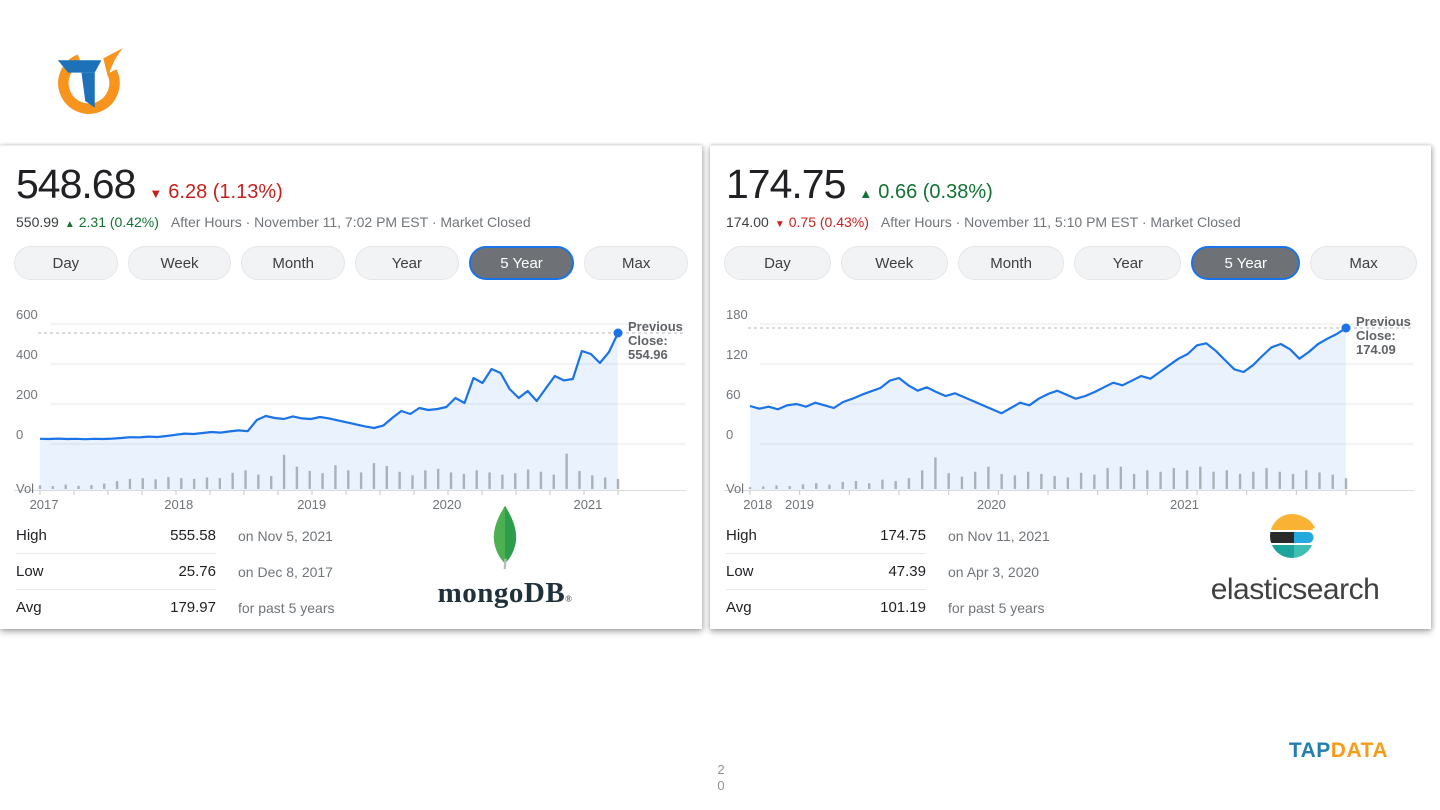  I want to click on price-change: ▼ 6.28 (1.13%), so click(215, 192).